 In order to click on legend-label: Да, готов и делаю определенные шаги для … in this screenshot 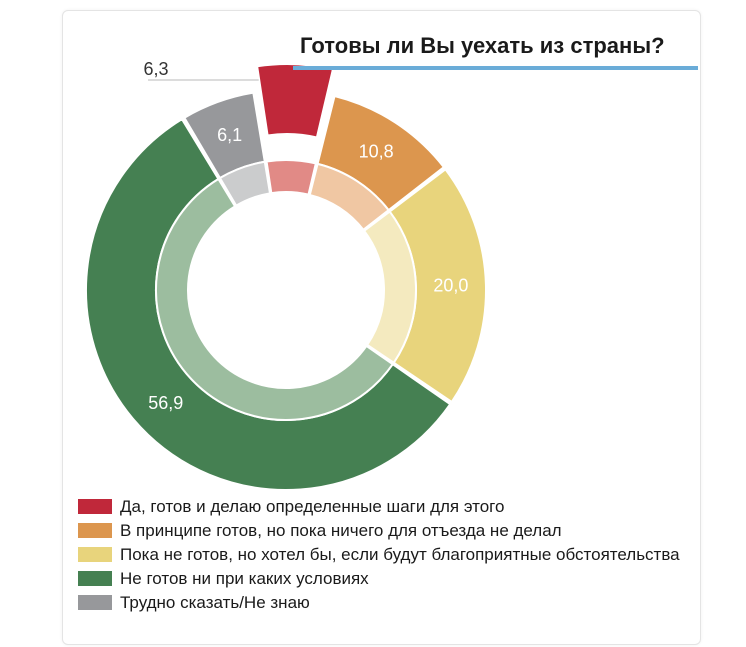, I will do `click(312, 506)`.